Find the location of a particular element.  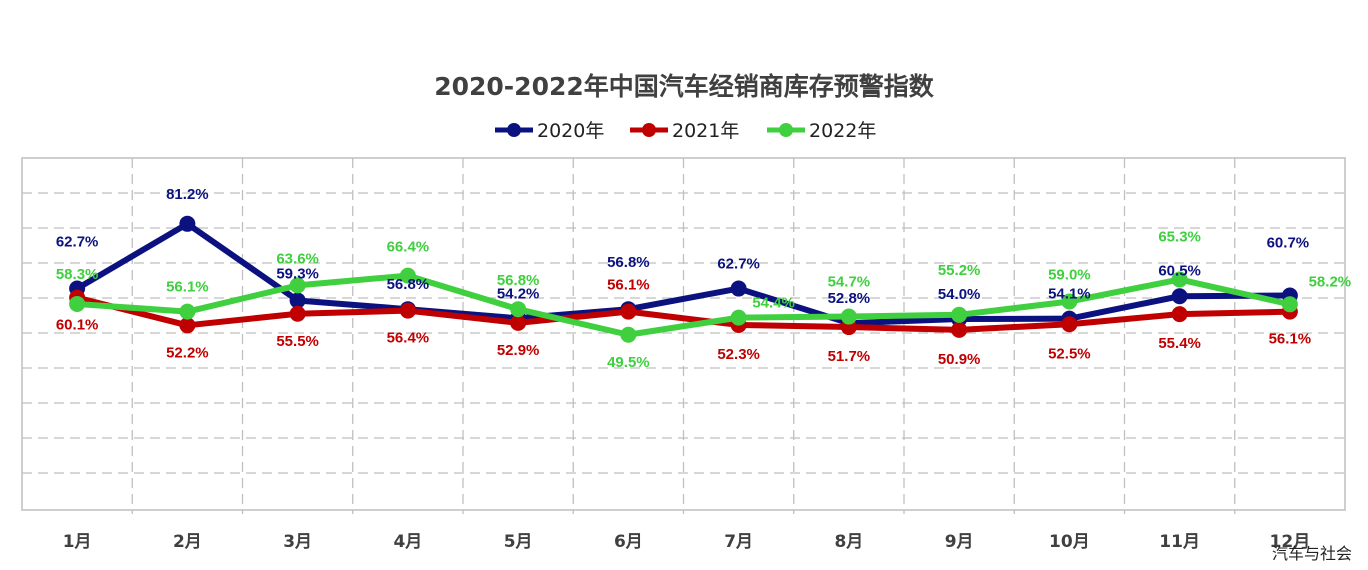

x-tick-label: 8月 is located at coordinates (848, 542).